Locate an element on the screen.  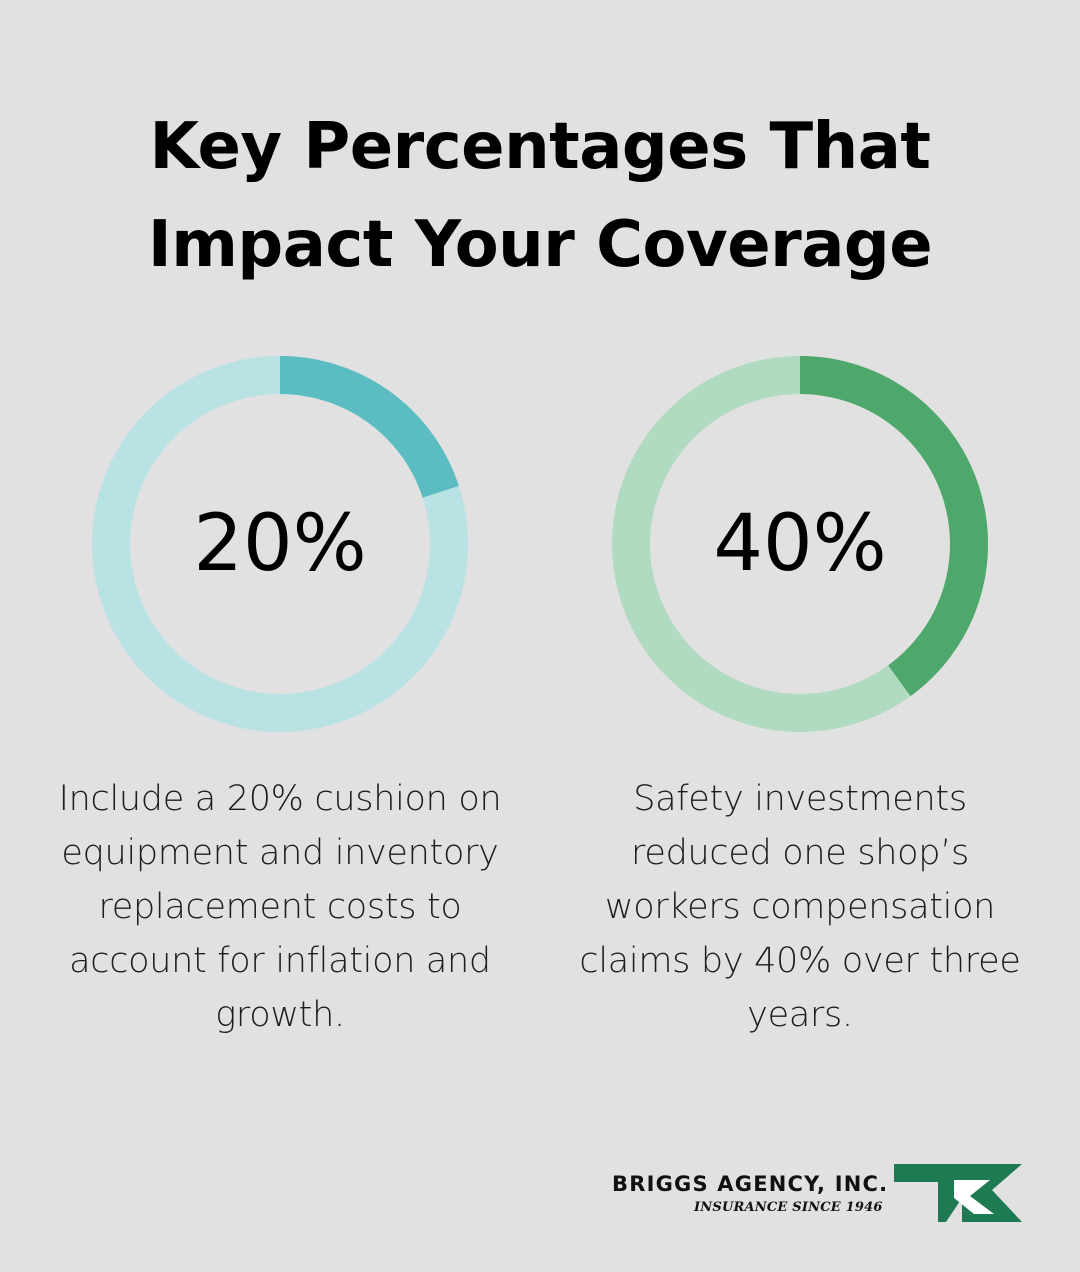
logo-company-name: BRIGGS AGENCY, INC. is located at coordinates (750, 1184).